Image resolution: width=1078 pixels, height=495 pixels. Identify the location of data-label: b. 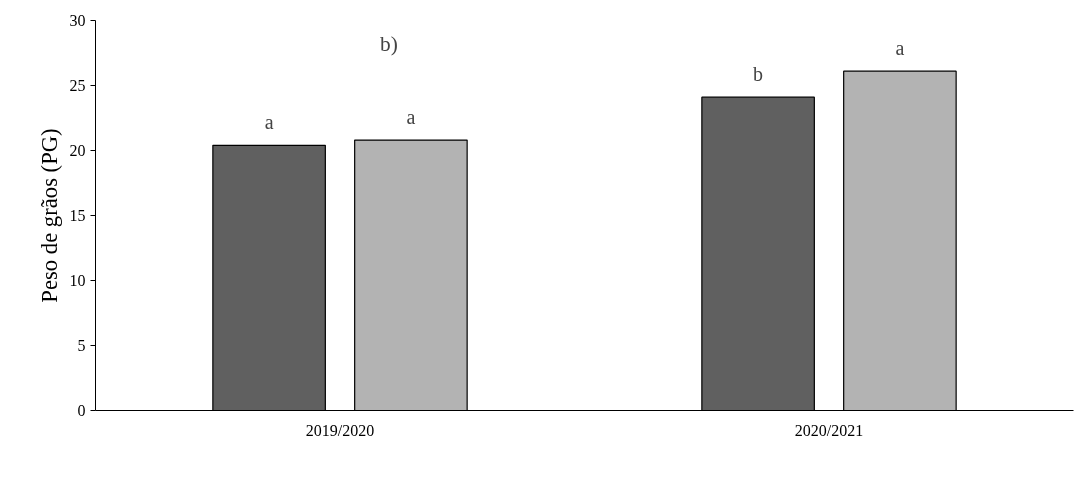
(758, 74).